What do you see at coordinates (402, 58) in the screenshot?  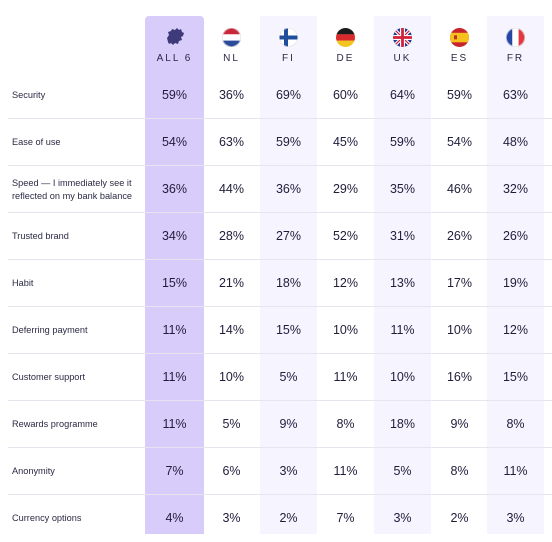 I see `column-code: UK` at bounding box center [402, 58].